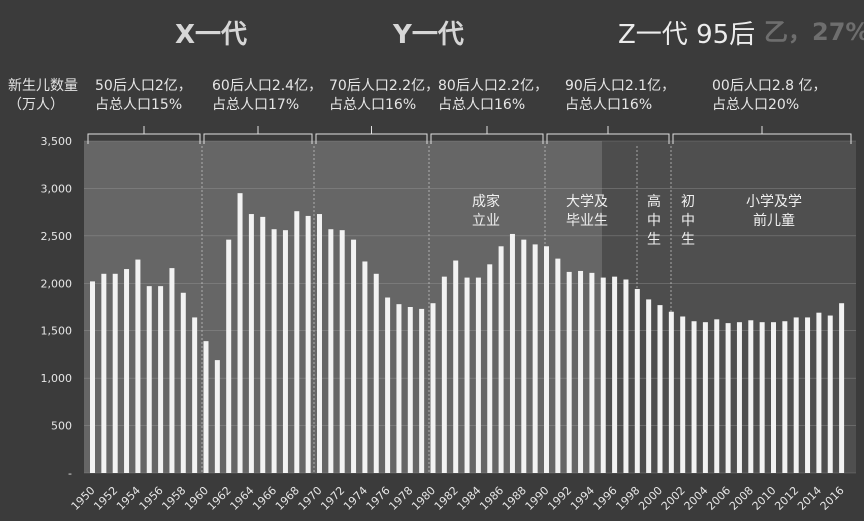 This screenshot has width=864, height=521. What do you see at coordinates (196, 498) in the screenshot?
I see `x-tick-label: 1960` at bounding box center [196, 498].